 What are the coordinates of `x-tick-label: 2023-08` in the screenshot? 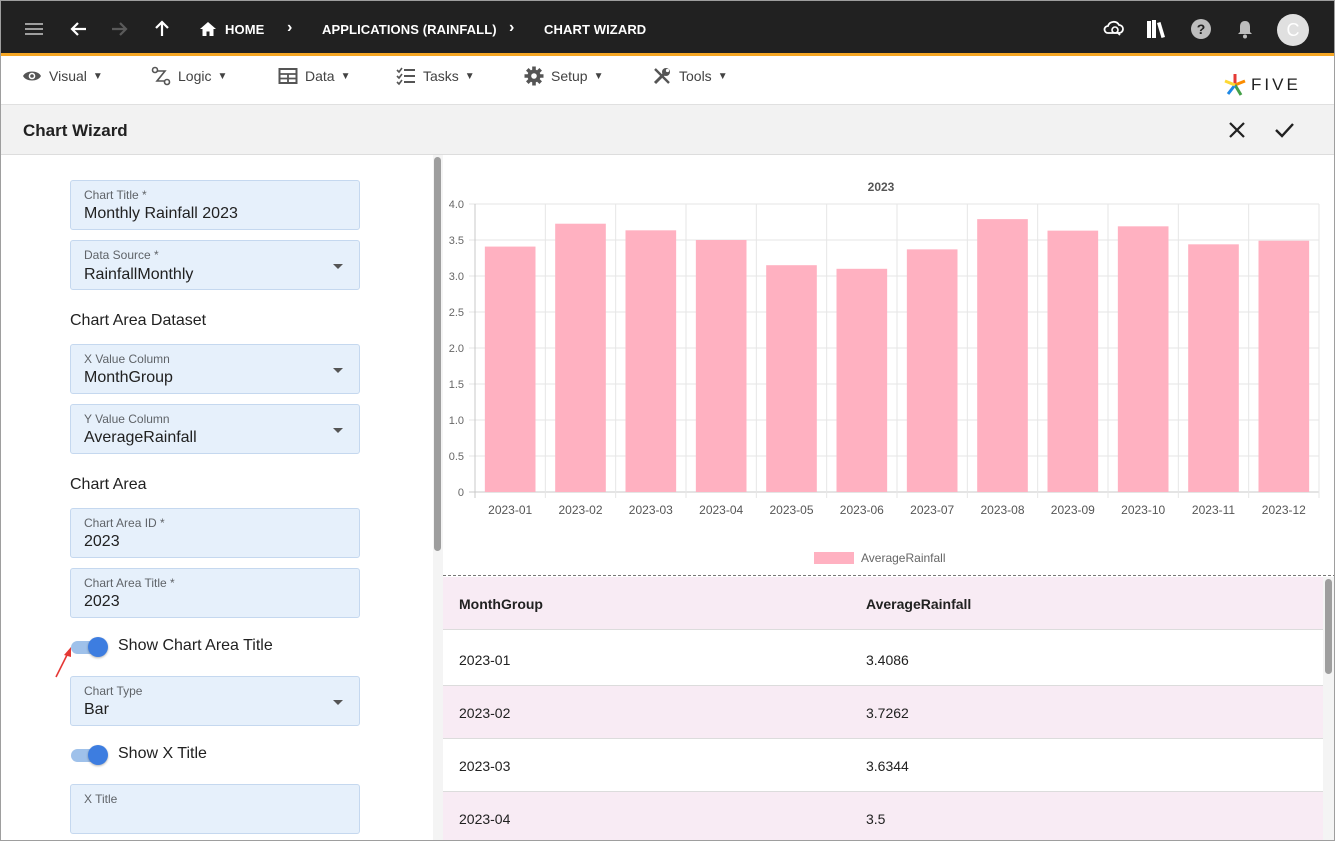 It's located at (1002, 510).